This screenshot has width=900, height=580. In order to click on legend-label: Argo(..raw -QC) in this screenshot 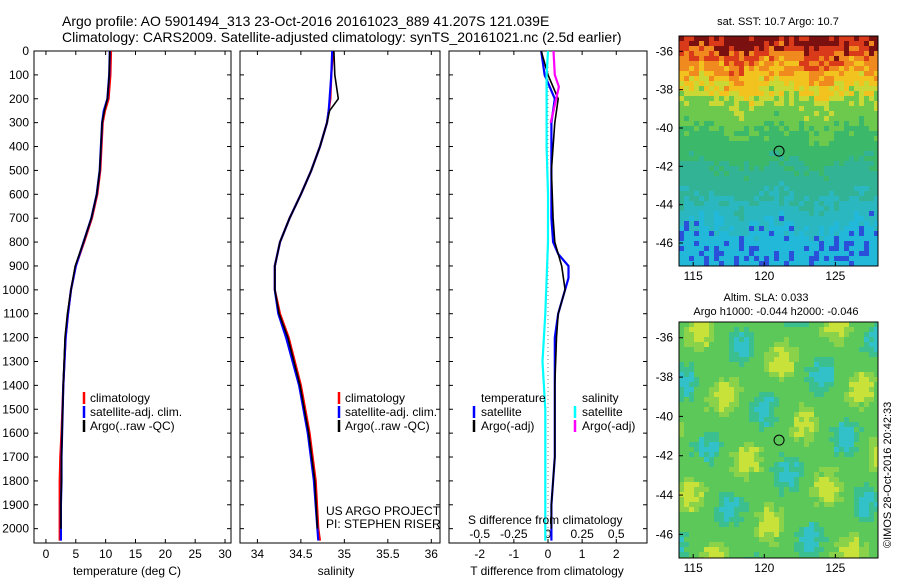, I will do `click(132, 426)`.